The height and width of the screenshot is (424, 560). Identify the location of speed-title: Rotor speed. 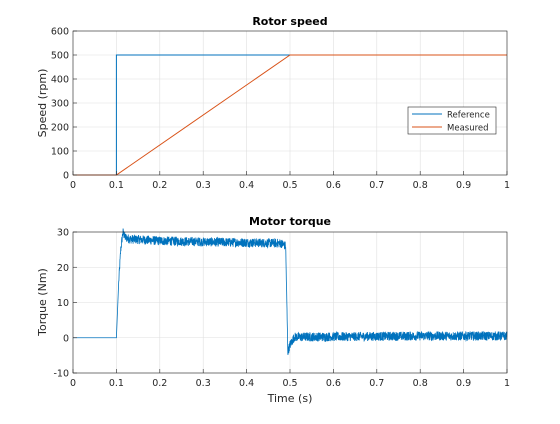
(289, 21).